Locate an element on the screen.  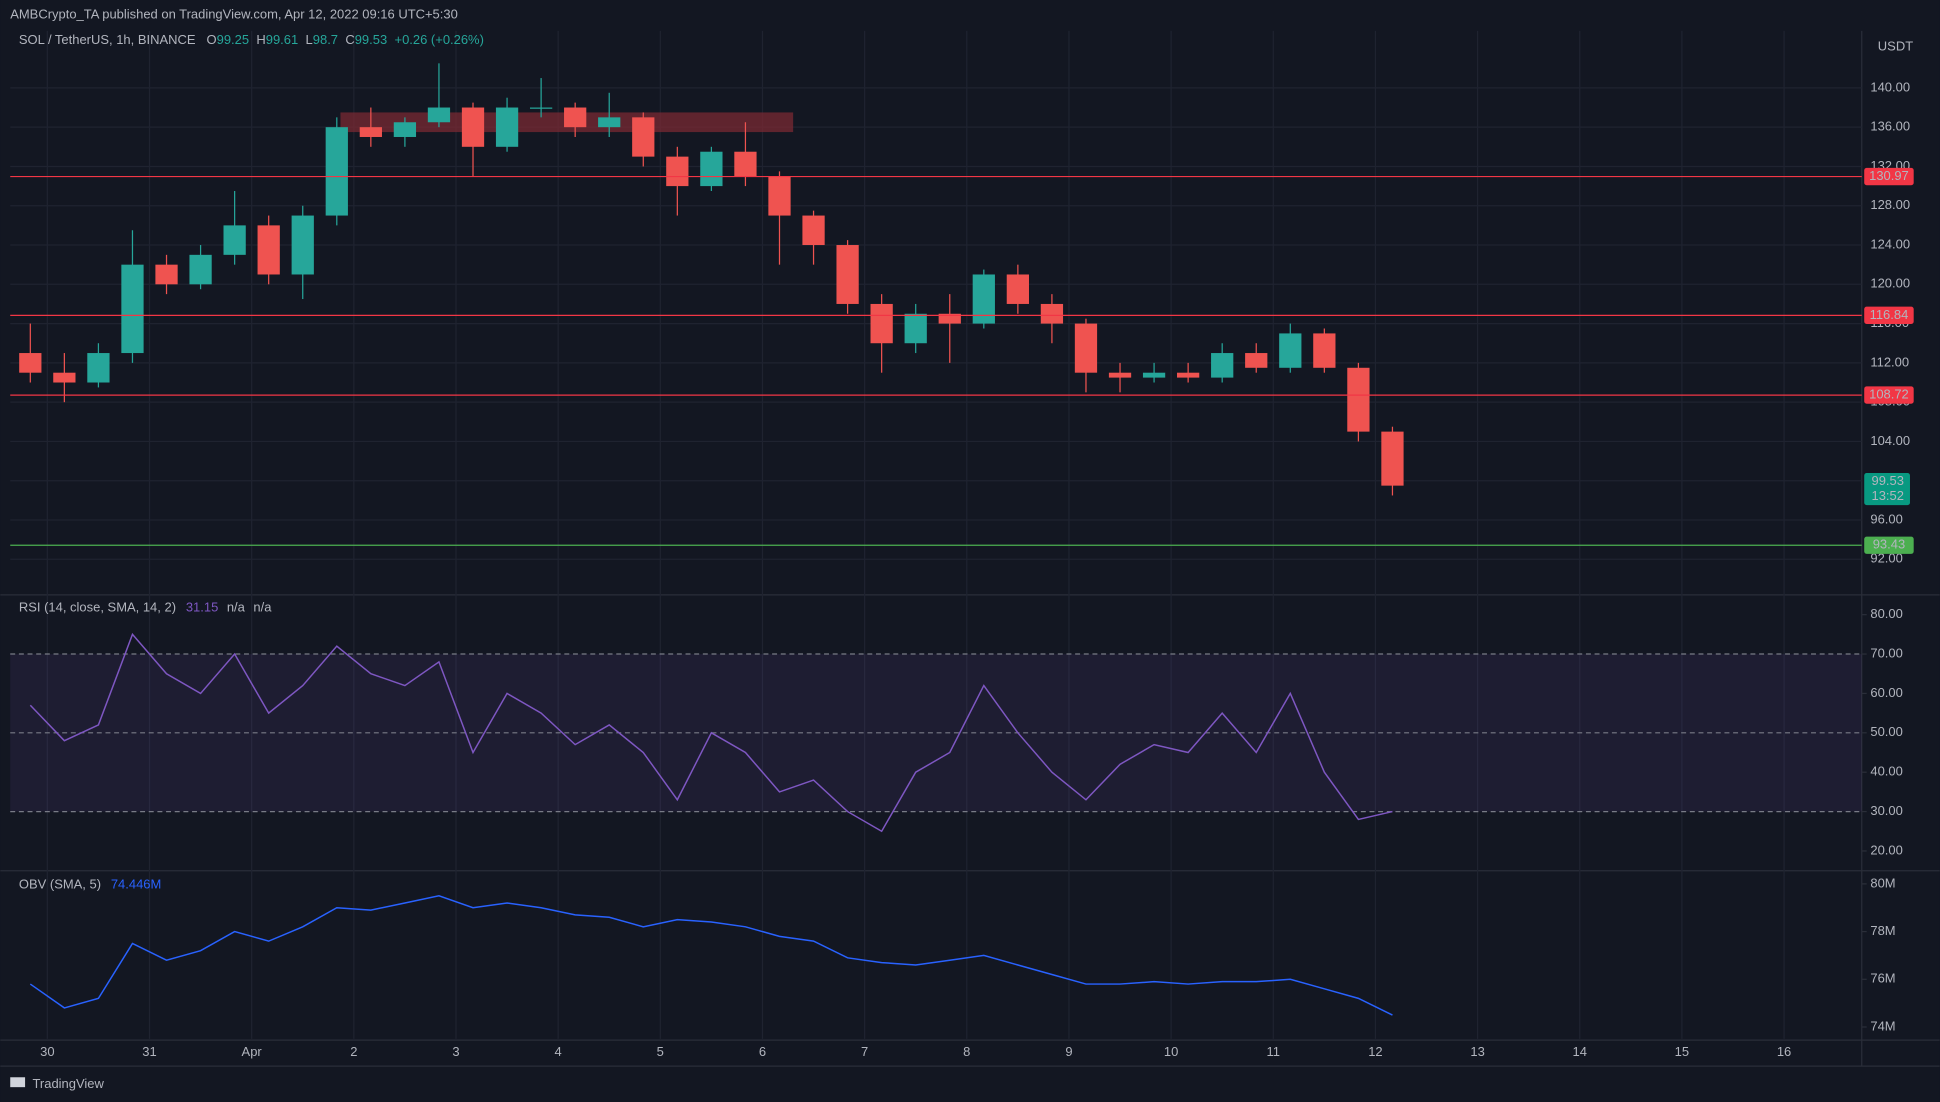
level-label: 93.43 is located at coordinates (1889, 544).